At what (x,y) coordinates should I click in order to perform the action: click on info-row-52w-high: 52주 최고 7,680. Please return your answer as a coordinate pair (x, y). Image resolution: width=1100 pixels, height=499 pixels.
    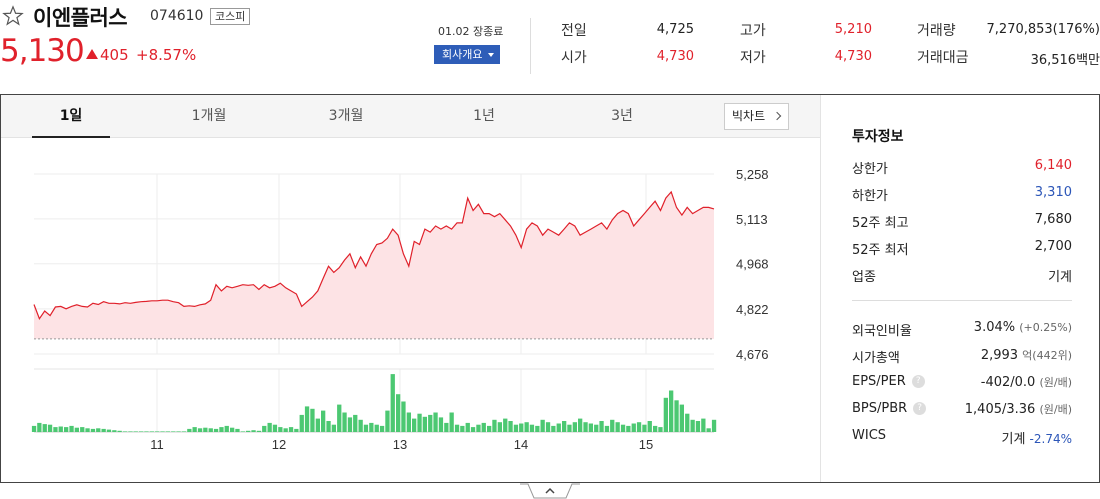
    Looking at the image, I should click on (962, 222).